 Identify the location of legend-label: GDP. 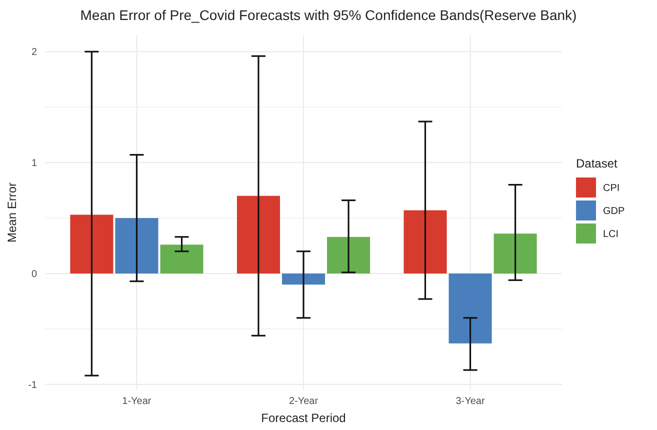
(614, 211).